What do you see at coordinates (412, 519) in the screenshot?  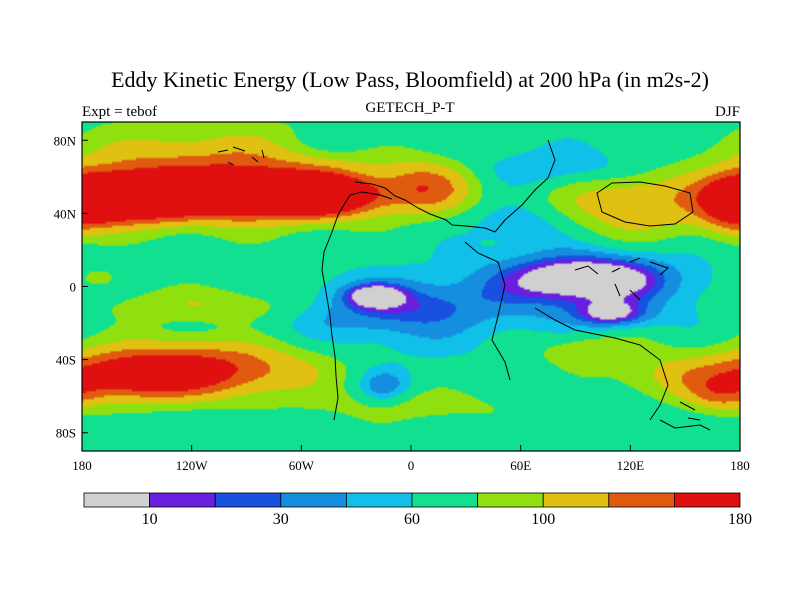 I see `colorbar-label: 60` at bounding box center [412, 519].